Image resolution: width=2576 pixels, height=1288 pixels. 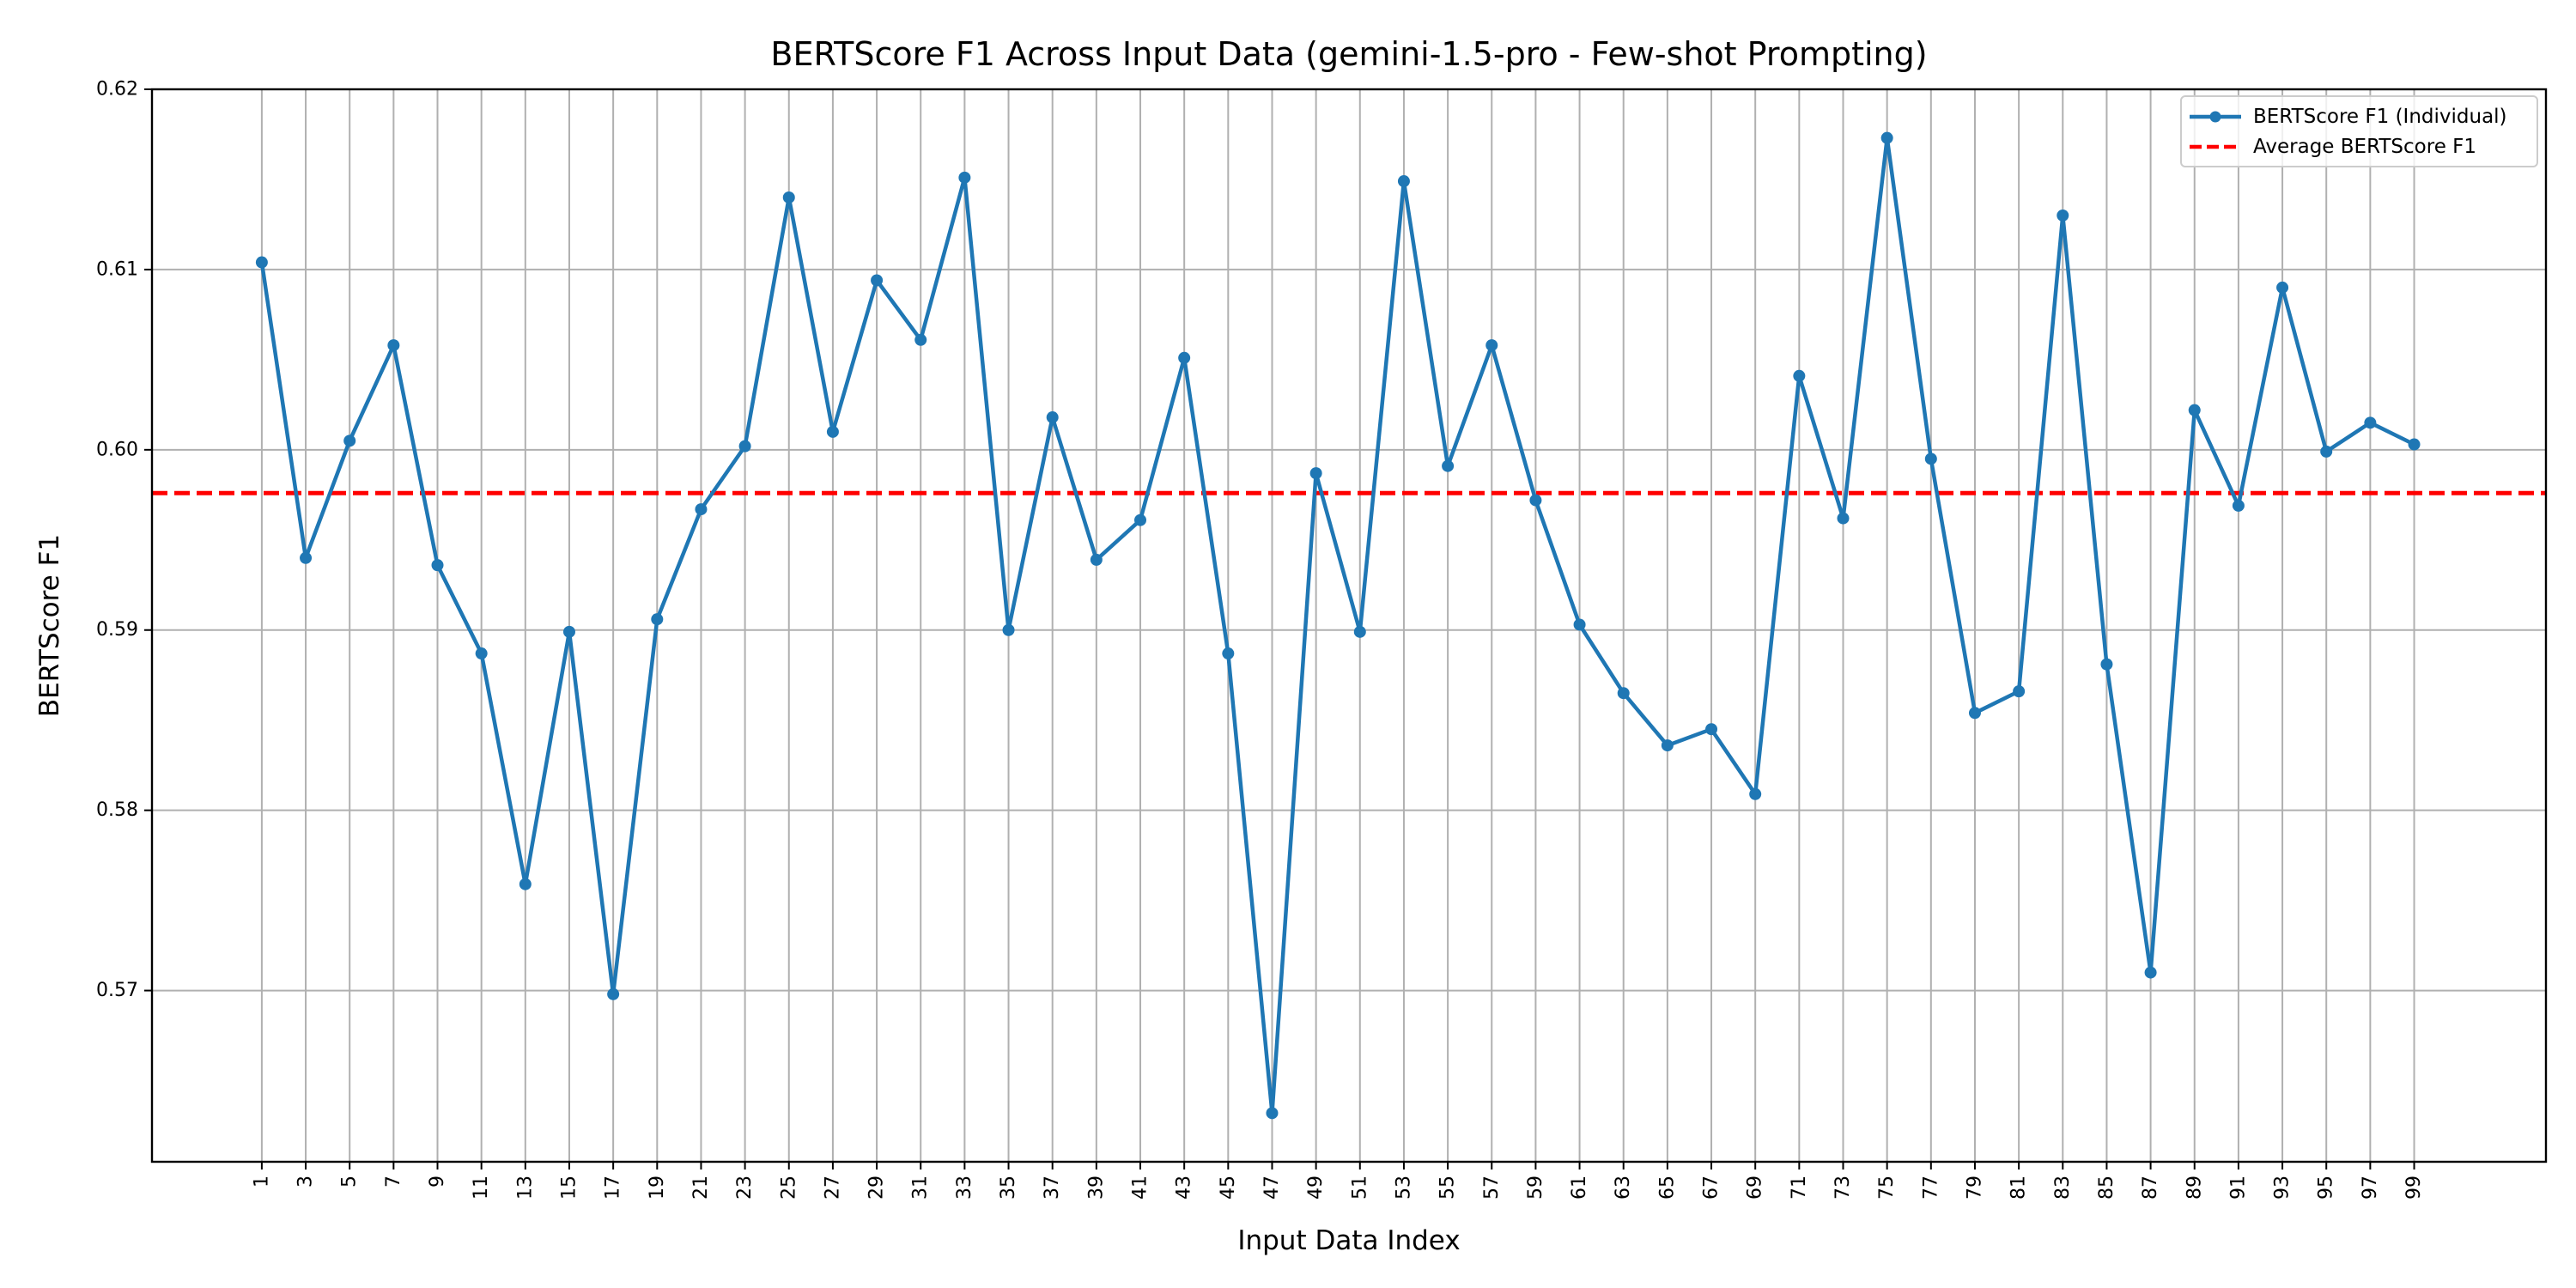 I want to click on x-tick-label: 65, so click(x=1667, y=1188).